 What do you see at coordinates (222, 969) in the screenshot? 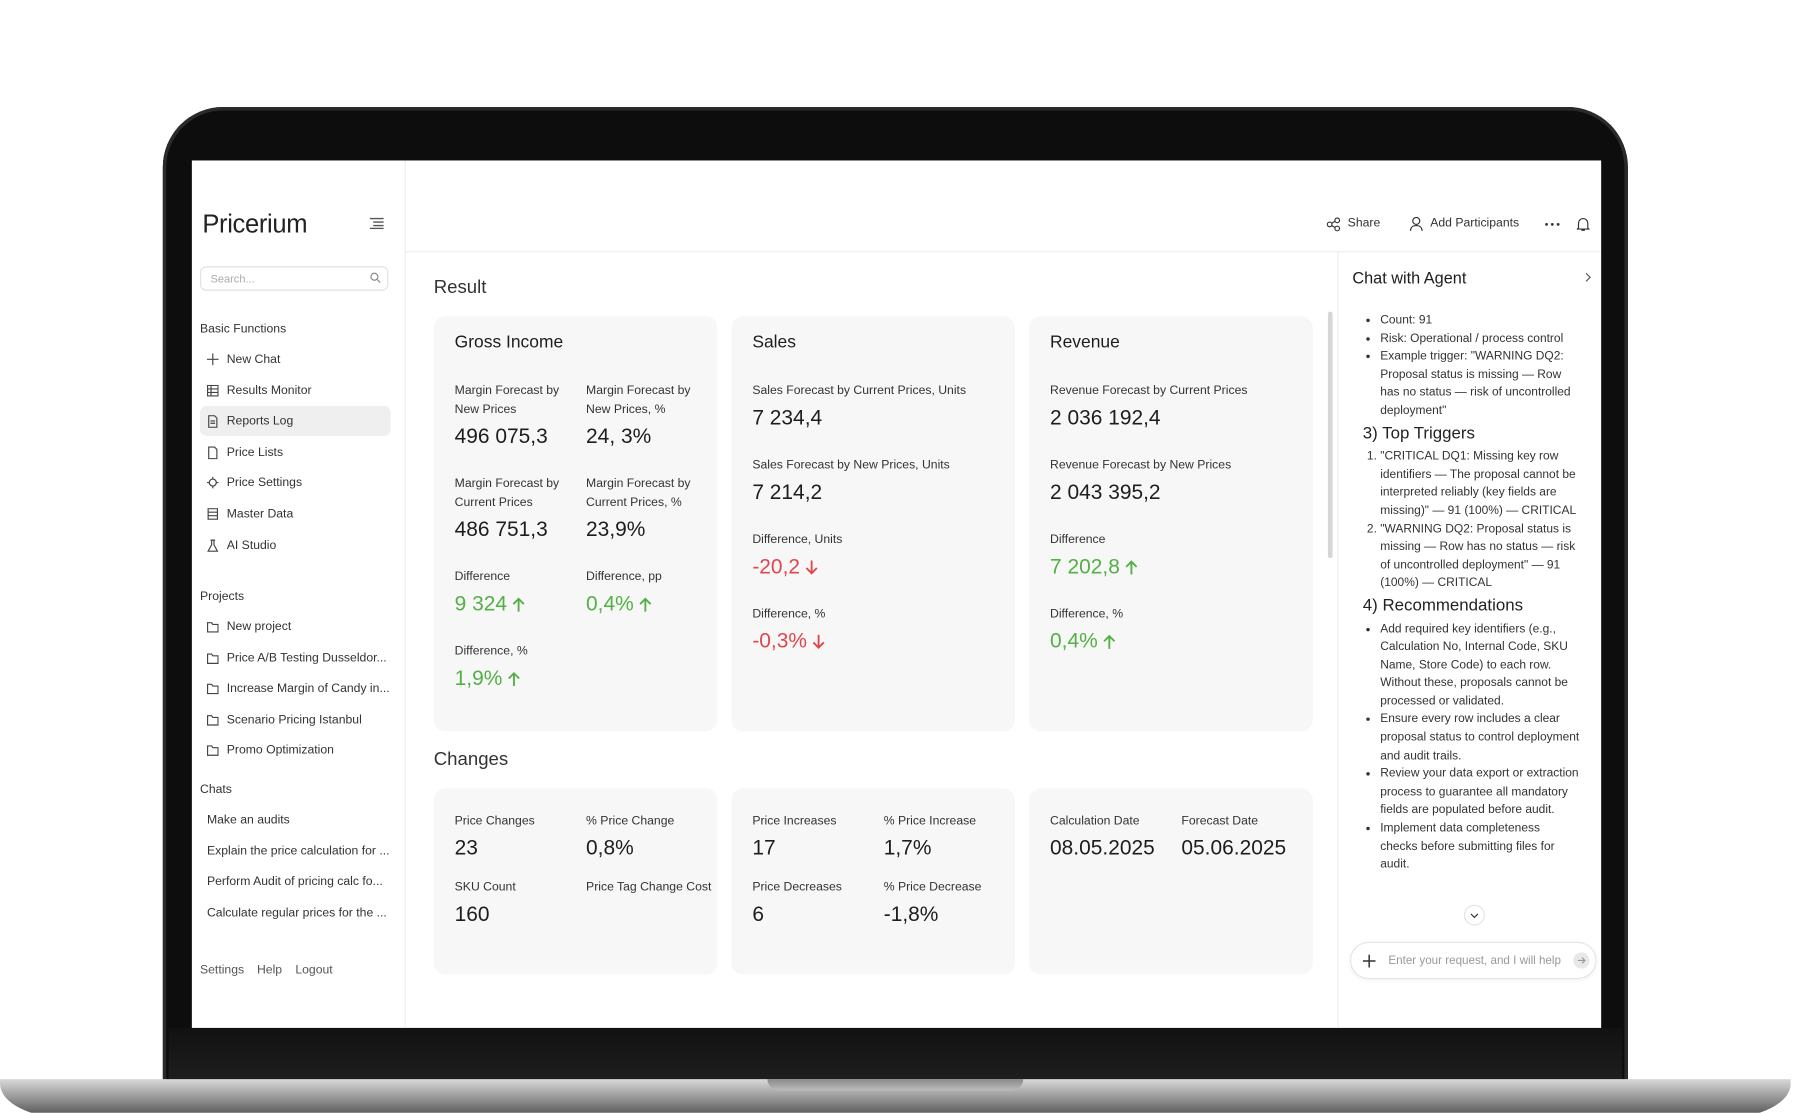
I see `footer-link: Settings` at bounding box center [222, 969].